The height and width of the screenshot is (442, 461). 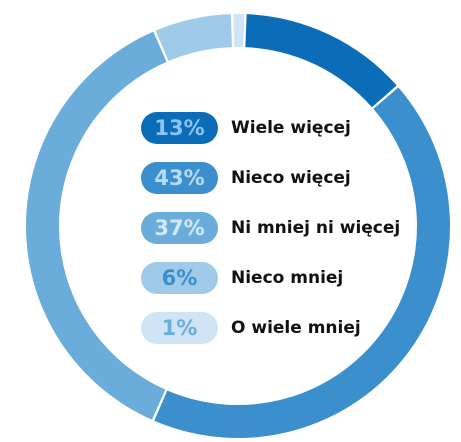 I want to click on legend-label: Ni mniej ni więcej, so click(x=315, y=228).